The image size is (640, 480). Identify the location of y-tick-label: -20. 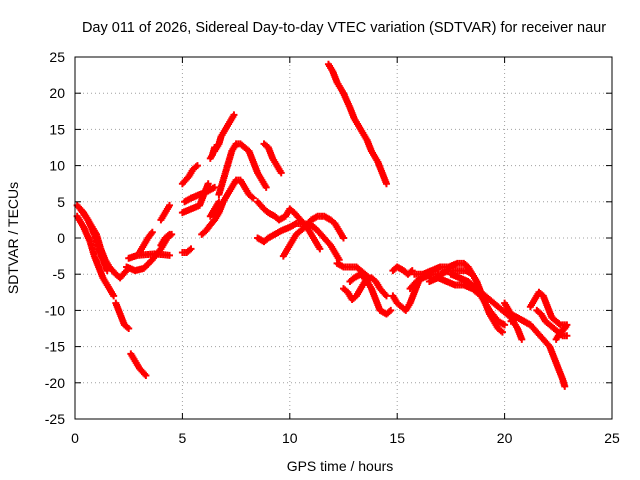
(55, 383).